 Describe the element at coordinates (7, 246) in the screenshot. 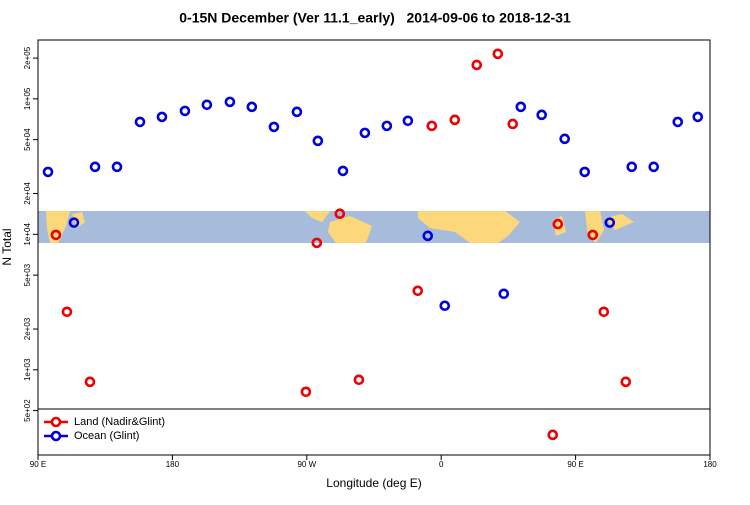

I see `y-axis-label: N Total` at that location.